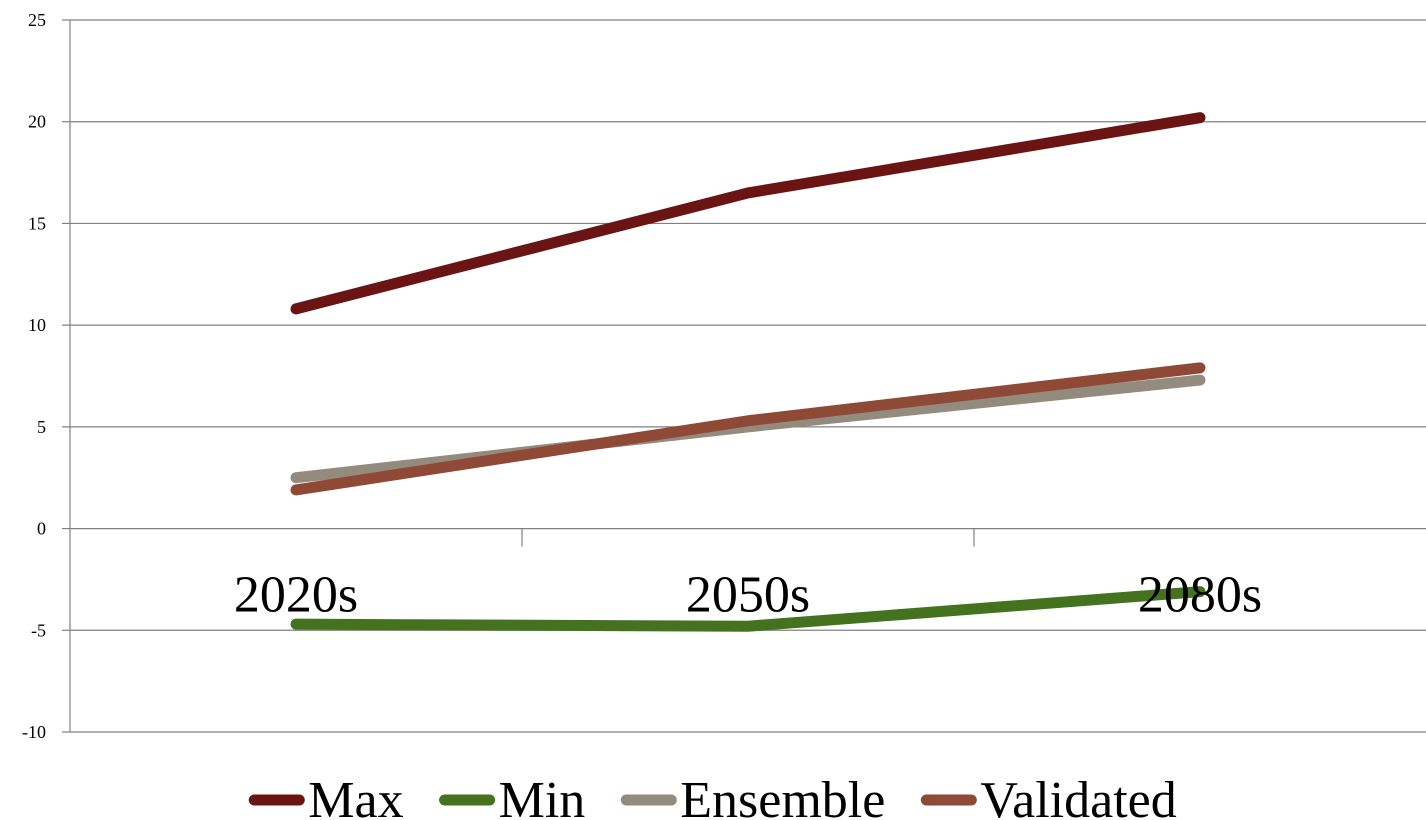 The height and width of the screenshot is (820, 1426). Describe the element at coordinates (37, 325) in the screenshot. I see `y-tick-label: 10` at that location.